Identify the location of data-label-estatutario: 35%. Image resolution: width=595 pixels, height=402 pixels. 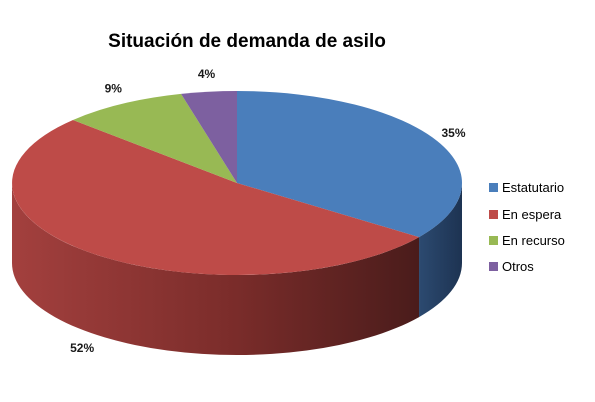
(453, 133).